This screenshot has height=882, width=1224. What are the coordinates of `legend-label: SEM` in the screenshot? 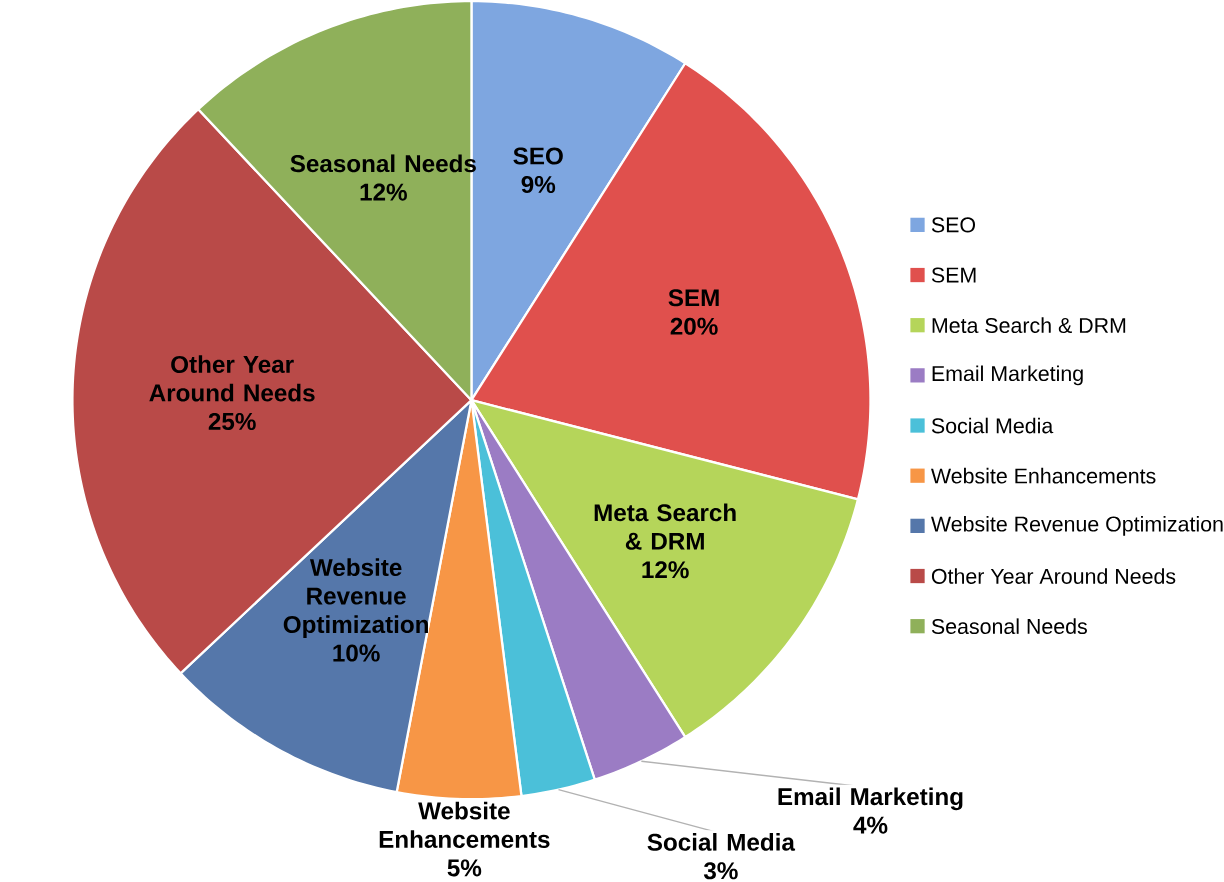 It's located at (953, 275).